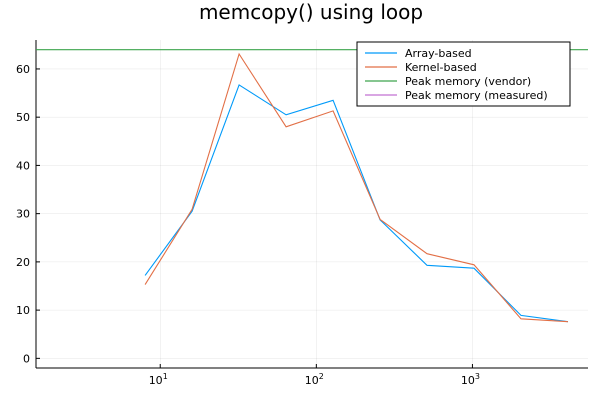 This screenshot has height=400, width=600. I want to click on y-tick-label: 60, so click(23, 69).